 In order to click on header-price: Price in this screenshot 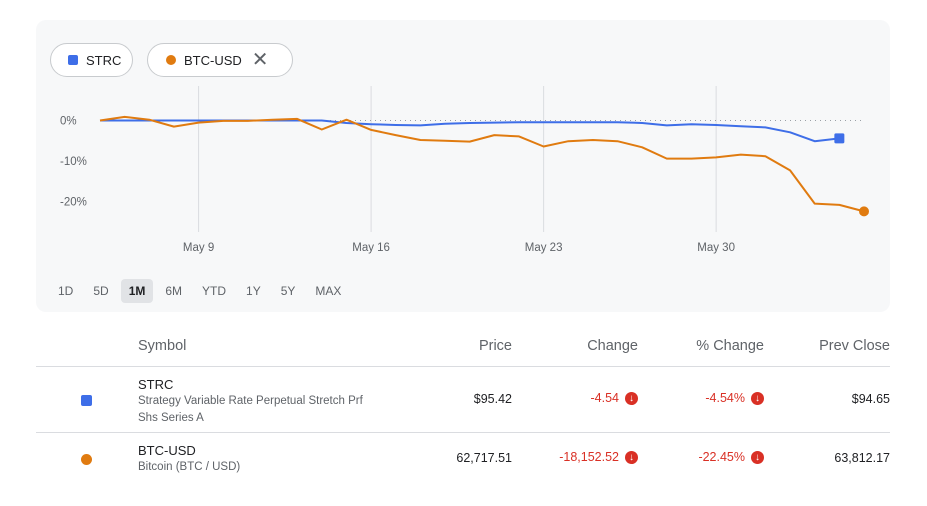, I will do `click(495, 346)`.